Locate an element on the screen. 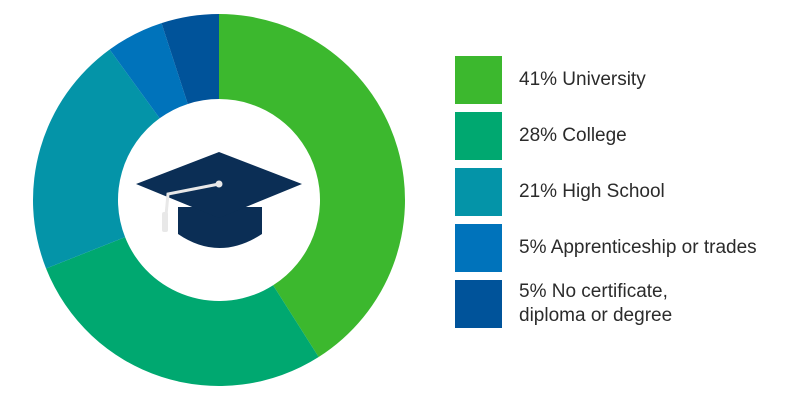 The width and height of the screenshot is (800, 400). donut-slice-no-certificate-diploma-or-degree is located at coordinates (190, 59).